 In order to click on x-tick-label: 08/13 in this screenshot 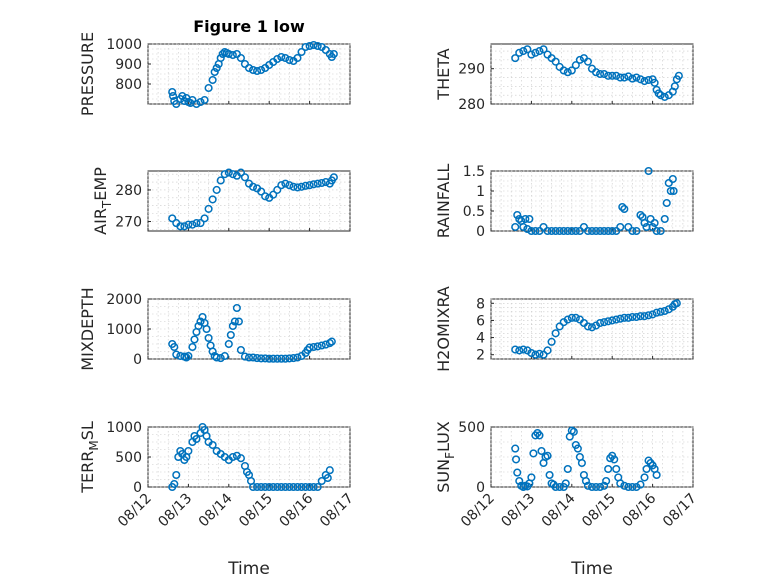, I will do `click(518, 511)`.